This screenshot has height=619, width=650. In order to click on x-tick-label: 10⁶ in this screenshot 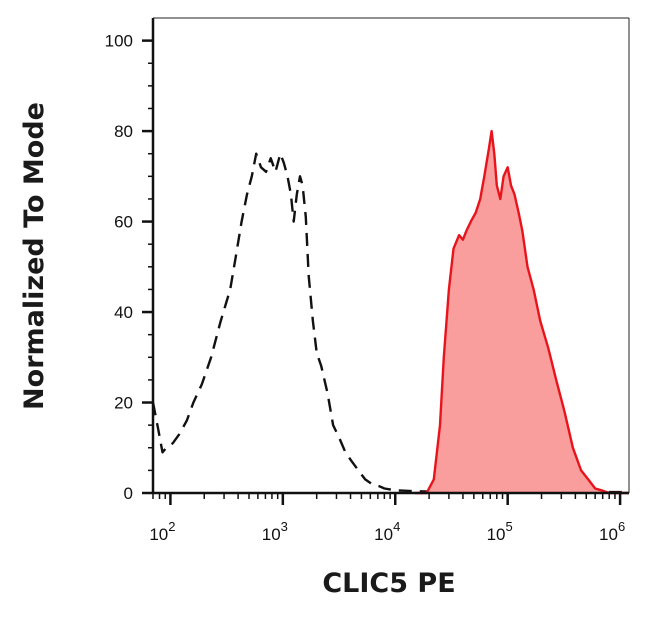, I will do `click(612, 531)`.